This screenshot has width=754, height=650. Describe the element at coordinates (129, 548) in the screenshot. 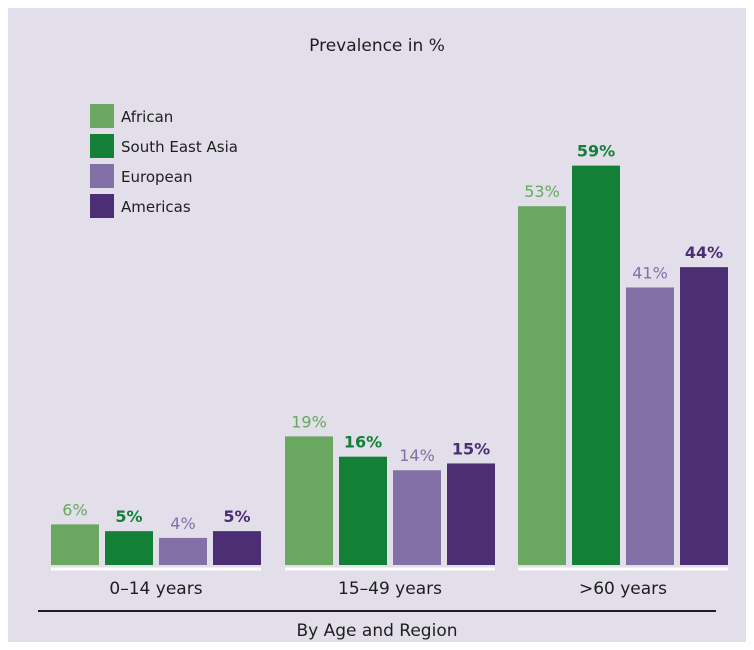

I see `bar-south-east-asia-0-14-years` at that location.